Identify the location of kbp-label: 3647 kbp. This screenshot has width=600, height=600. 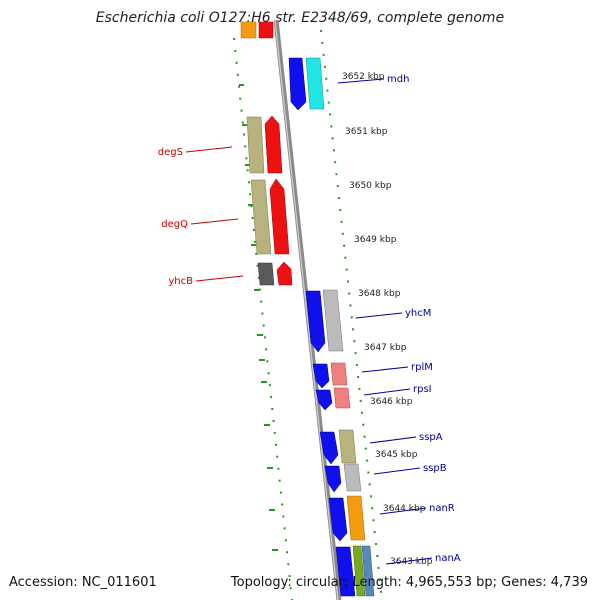
(385, 348).